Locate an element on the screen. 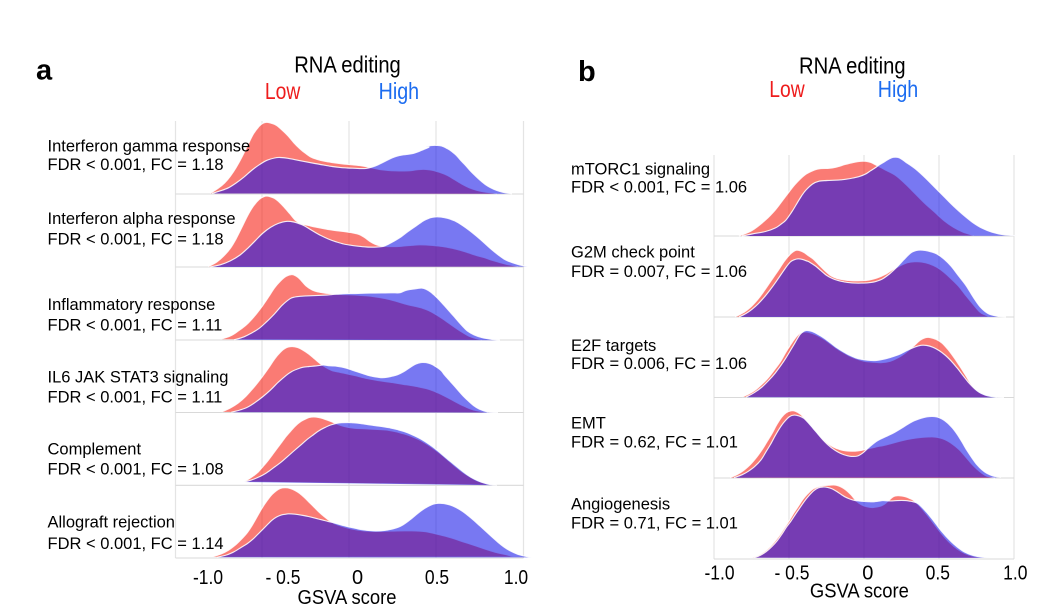  svg-text: Interferon alpha response is located at coordinates (142, 219).